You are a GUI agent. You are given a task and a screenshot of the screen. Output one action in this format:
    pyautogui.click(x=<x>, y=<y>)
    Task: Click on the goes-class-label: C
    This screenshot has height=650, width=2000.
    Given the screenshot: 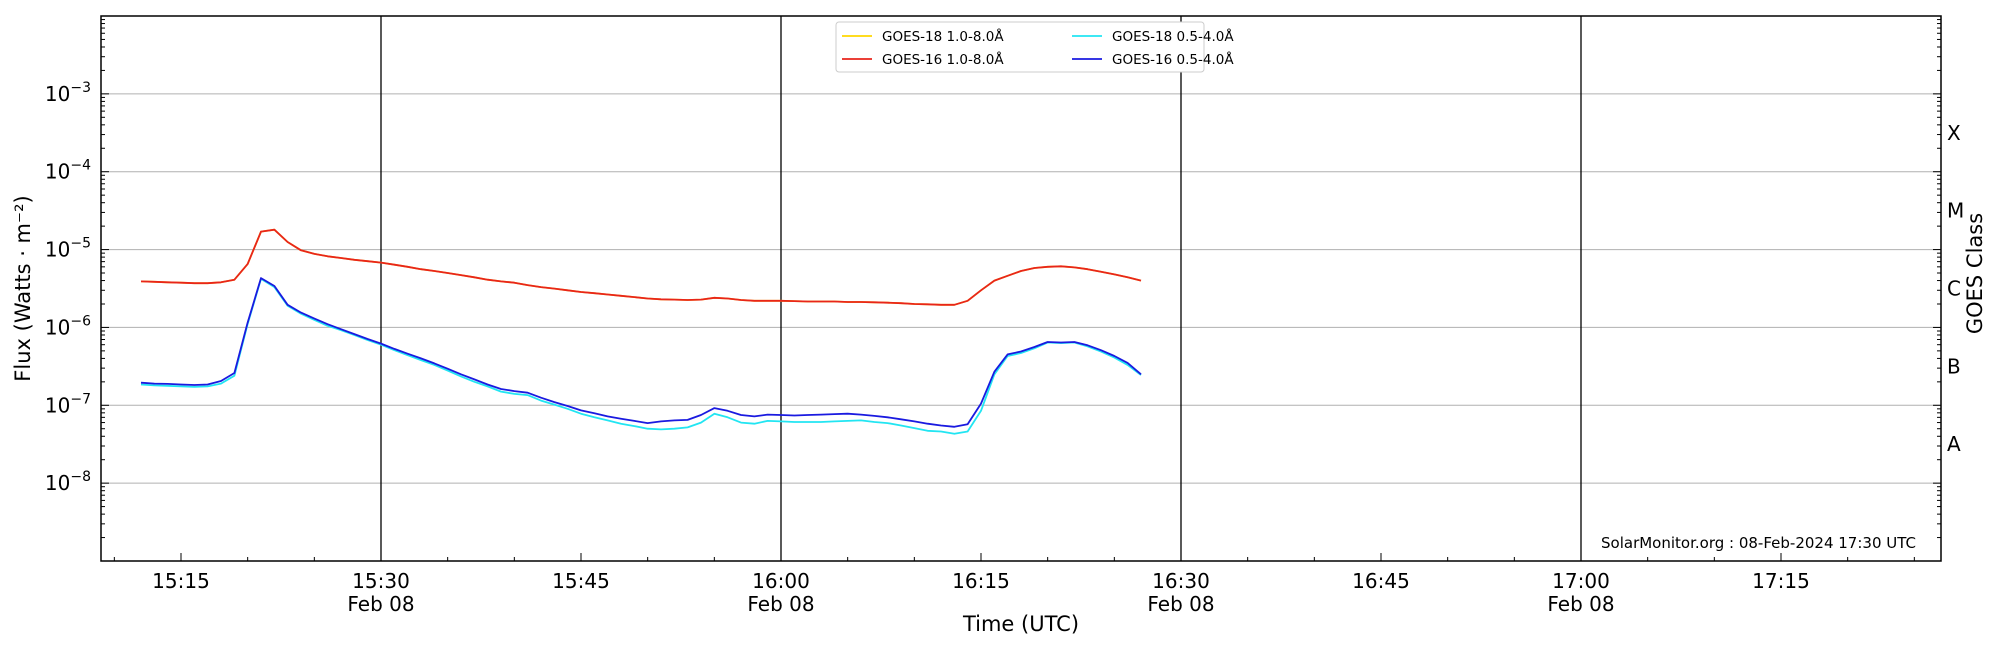 What is the action you would take?
    pyautogui.click(x=1954, y=289)
    